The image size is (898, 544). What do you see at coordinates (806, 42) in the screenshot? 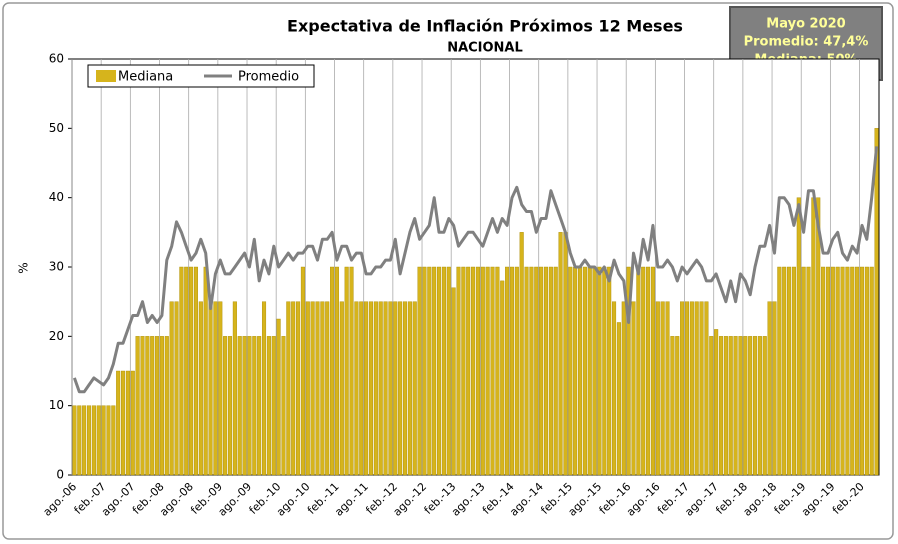
I see `info-text: Promedio: 47,4%` at bounding box center [806, 42].